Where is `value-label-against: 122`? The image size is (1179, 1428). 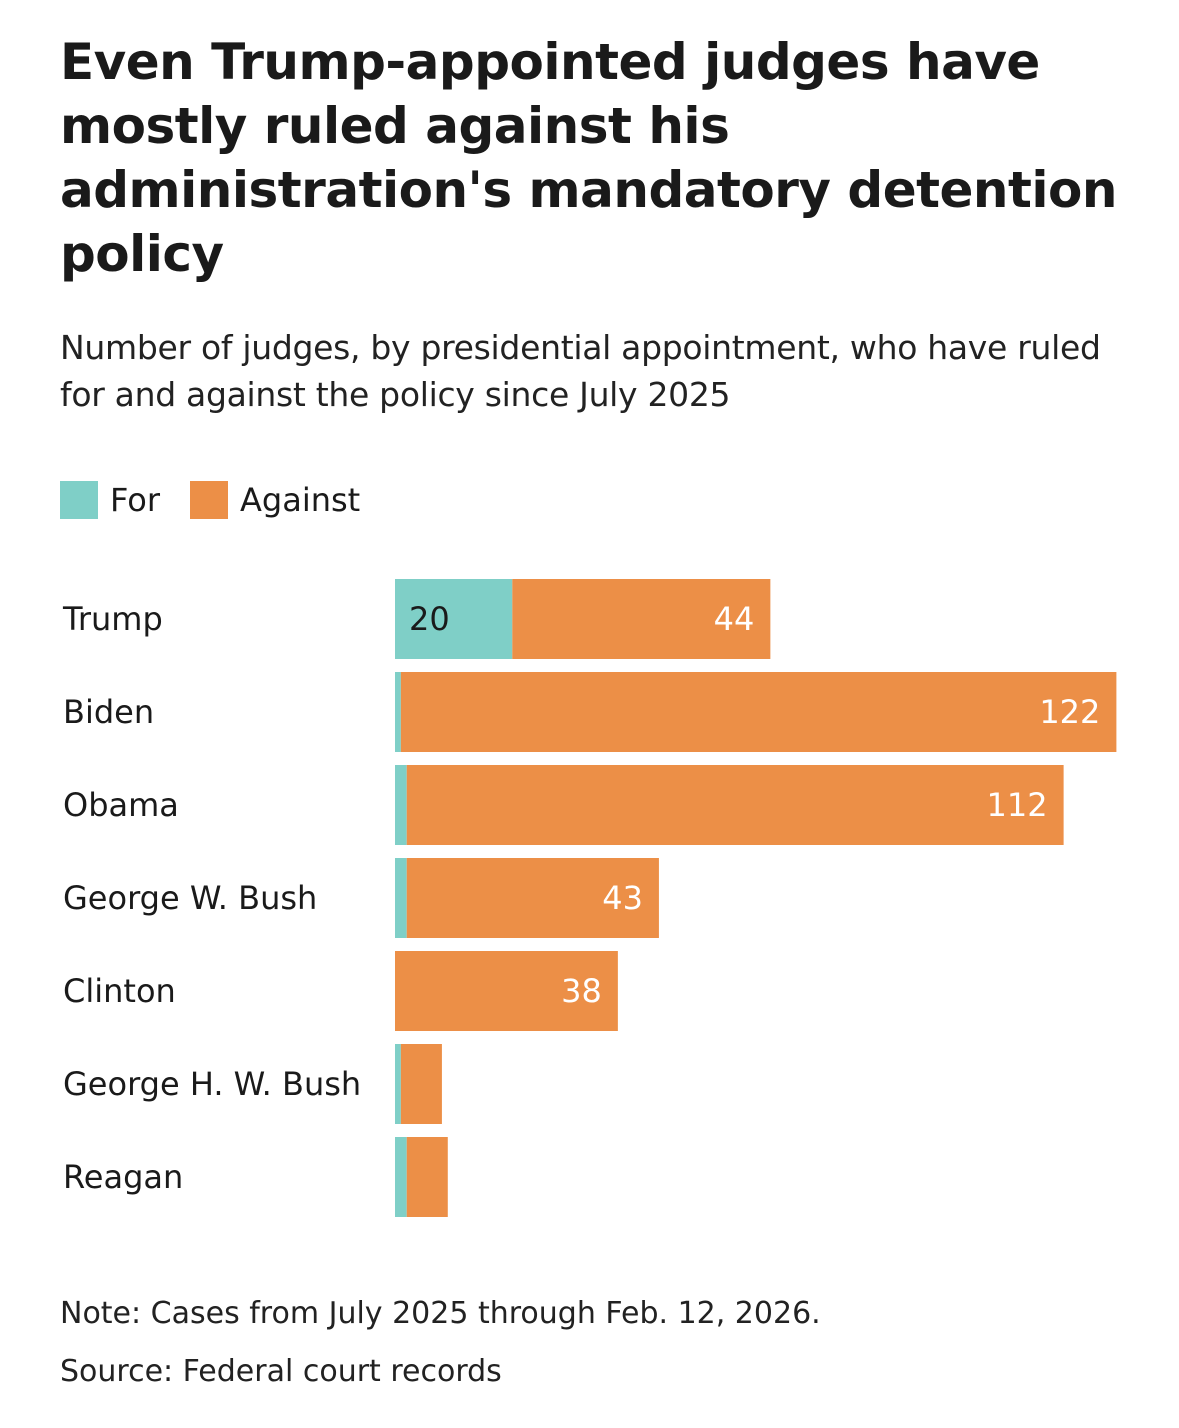 value-label-against: 122 is located at coordinates (1069, 712).